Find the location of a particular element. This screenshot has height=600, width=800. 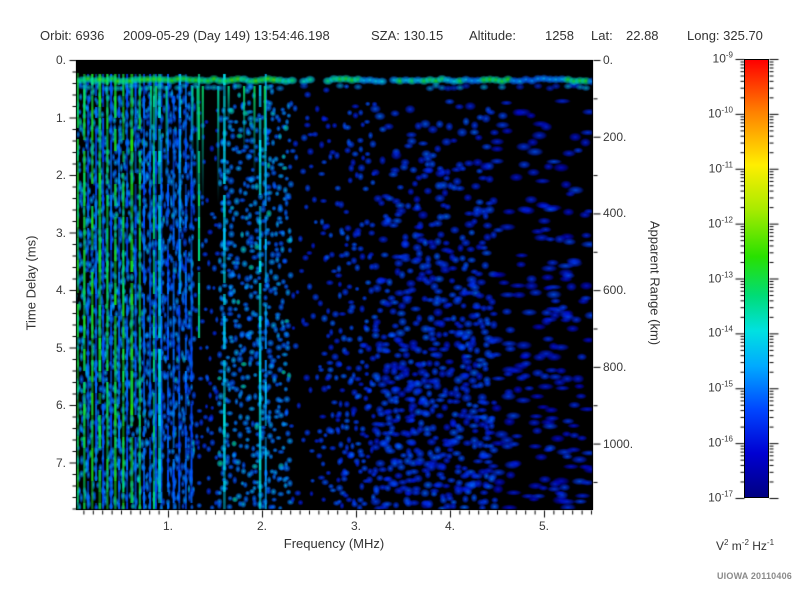

time-tick-label: 5. is located at coordinates (60, 347).